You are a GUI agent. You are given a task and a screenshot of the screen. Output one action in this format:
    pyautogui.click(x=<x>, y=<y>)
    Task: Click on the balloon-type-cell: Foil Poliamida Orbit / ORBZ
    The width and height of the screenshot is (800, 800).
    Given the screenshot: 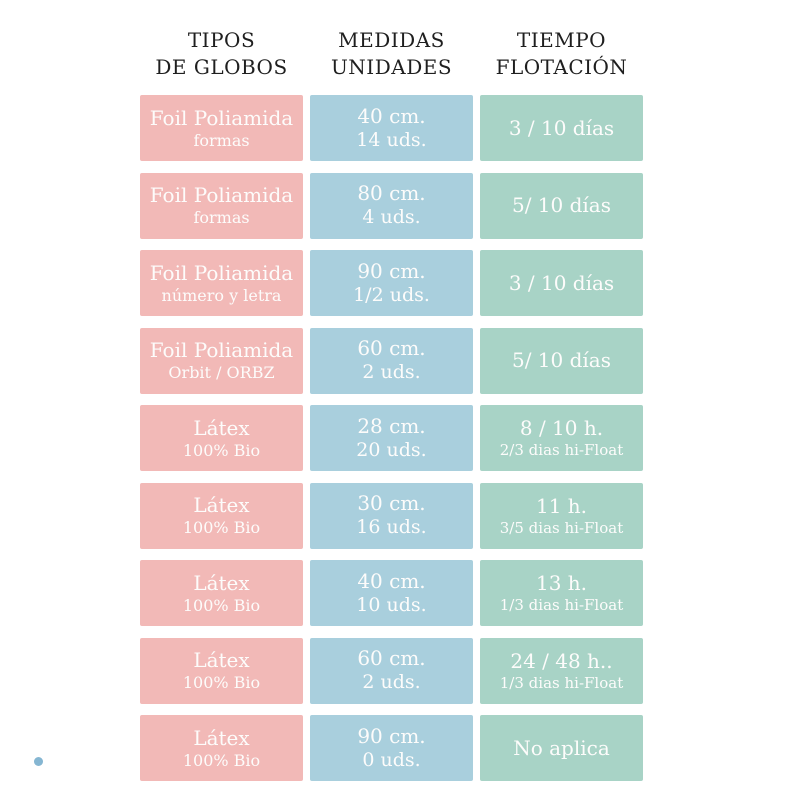 What is the action you would take?
    pyautogui.click(x=221, y=360)
    